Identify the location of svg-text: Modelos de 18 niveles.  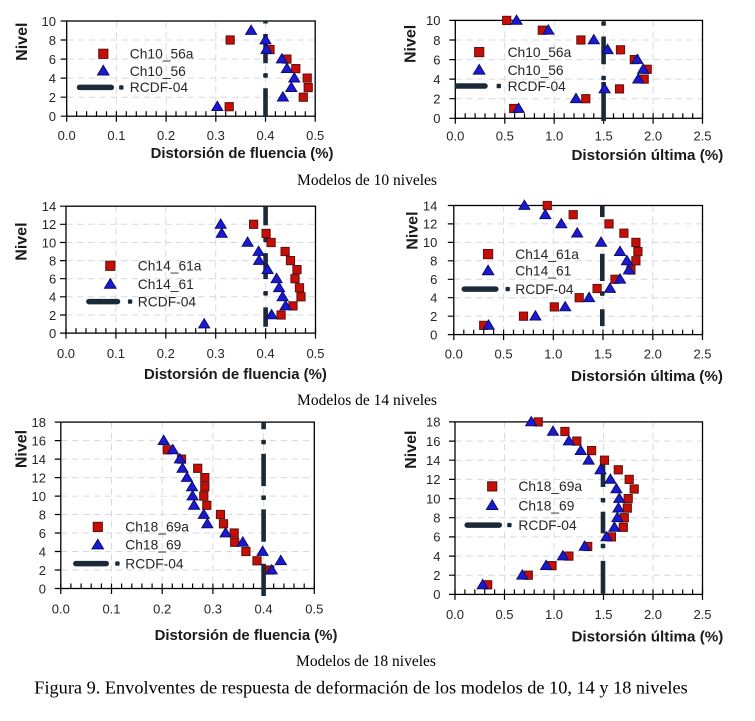
(366, 661).